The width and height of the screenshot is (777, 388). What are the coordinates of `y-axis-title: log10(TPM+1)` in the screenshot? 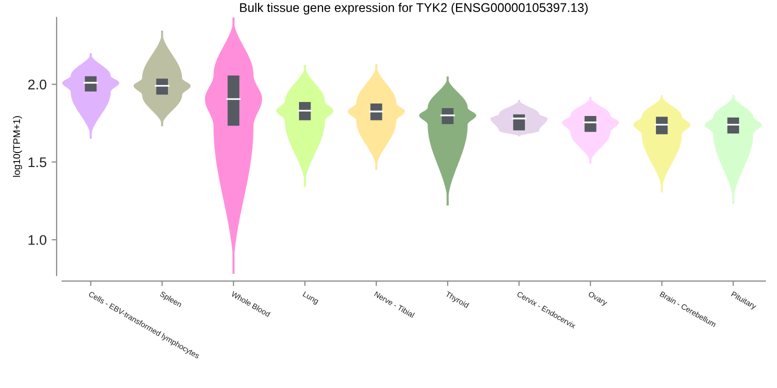 It's located at (17, 146).